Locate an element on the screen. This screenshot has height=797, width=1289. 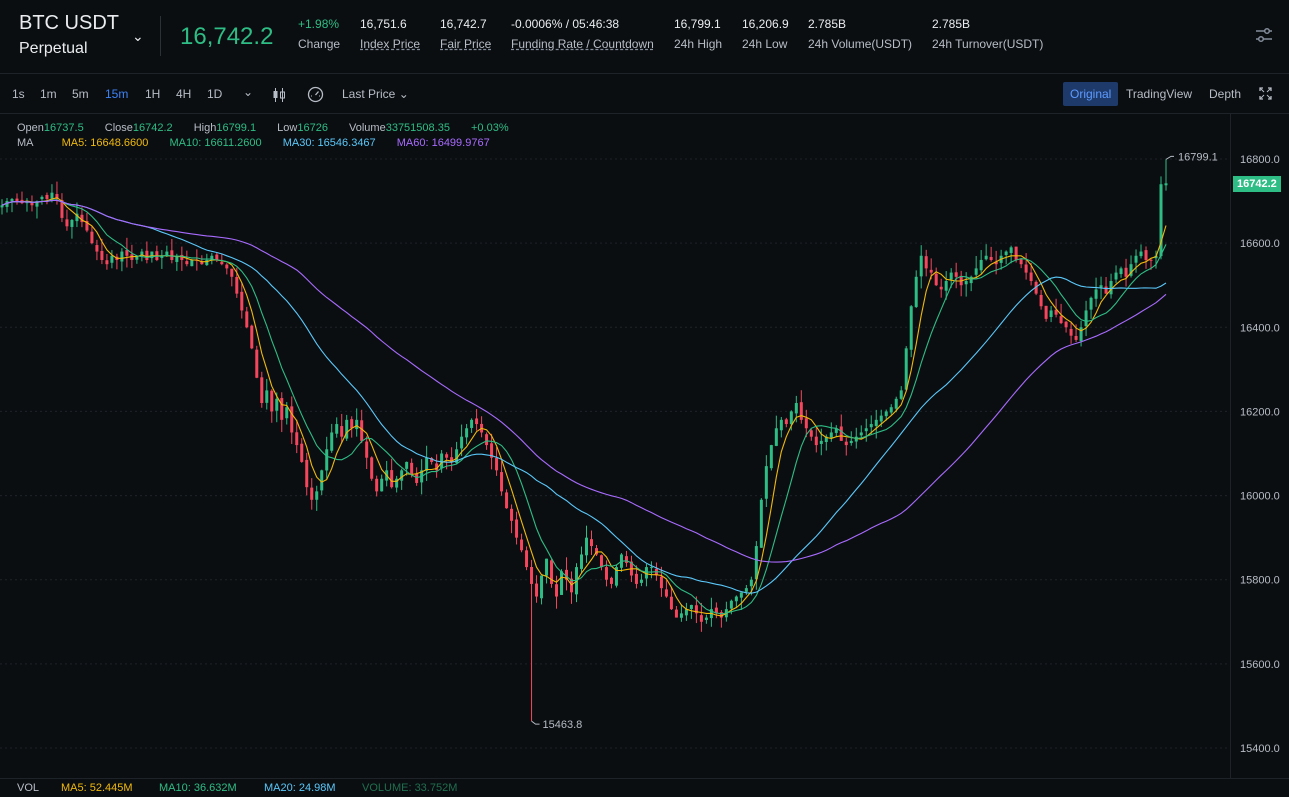
low-marker is located at coordinates (535, 722).